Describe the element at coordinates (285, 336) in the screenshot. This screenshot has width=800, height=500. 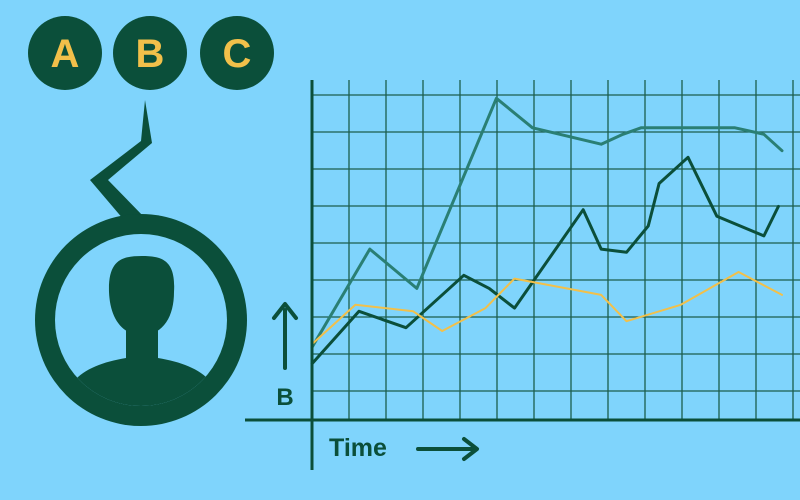
I see `y-axis-arrow` at that location.